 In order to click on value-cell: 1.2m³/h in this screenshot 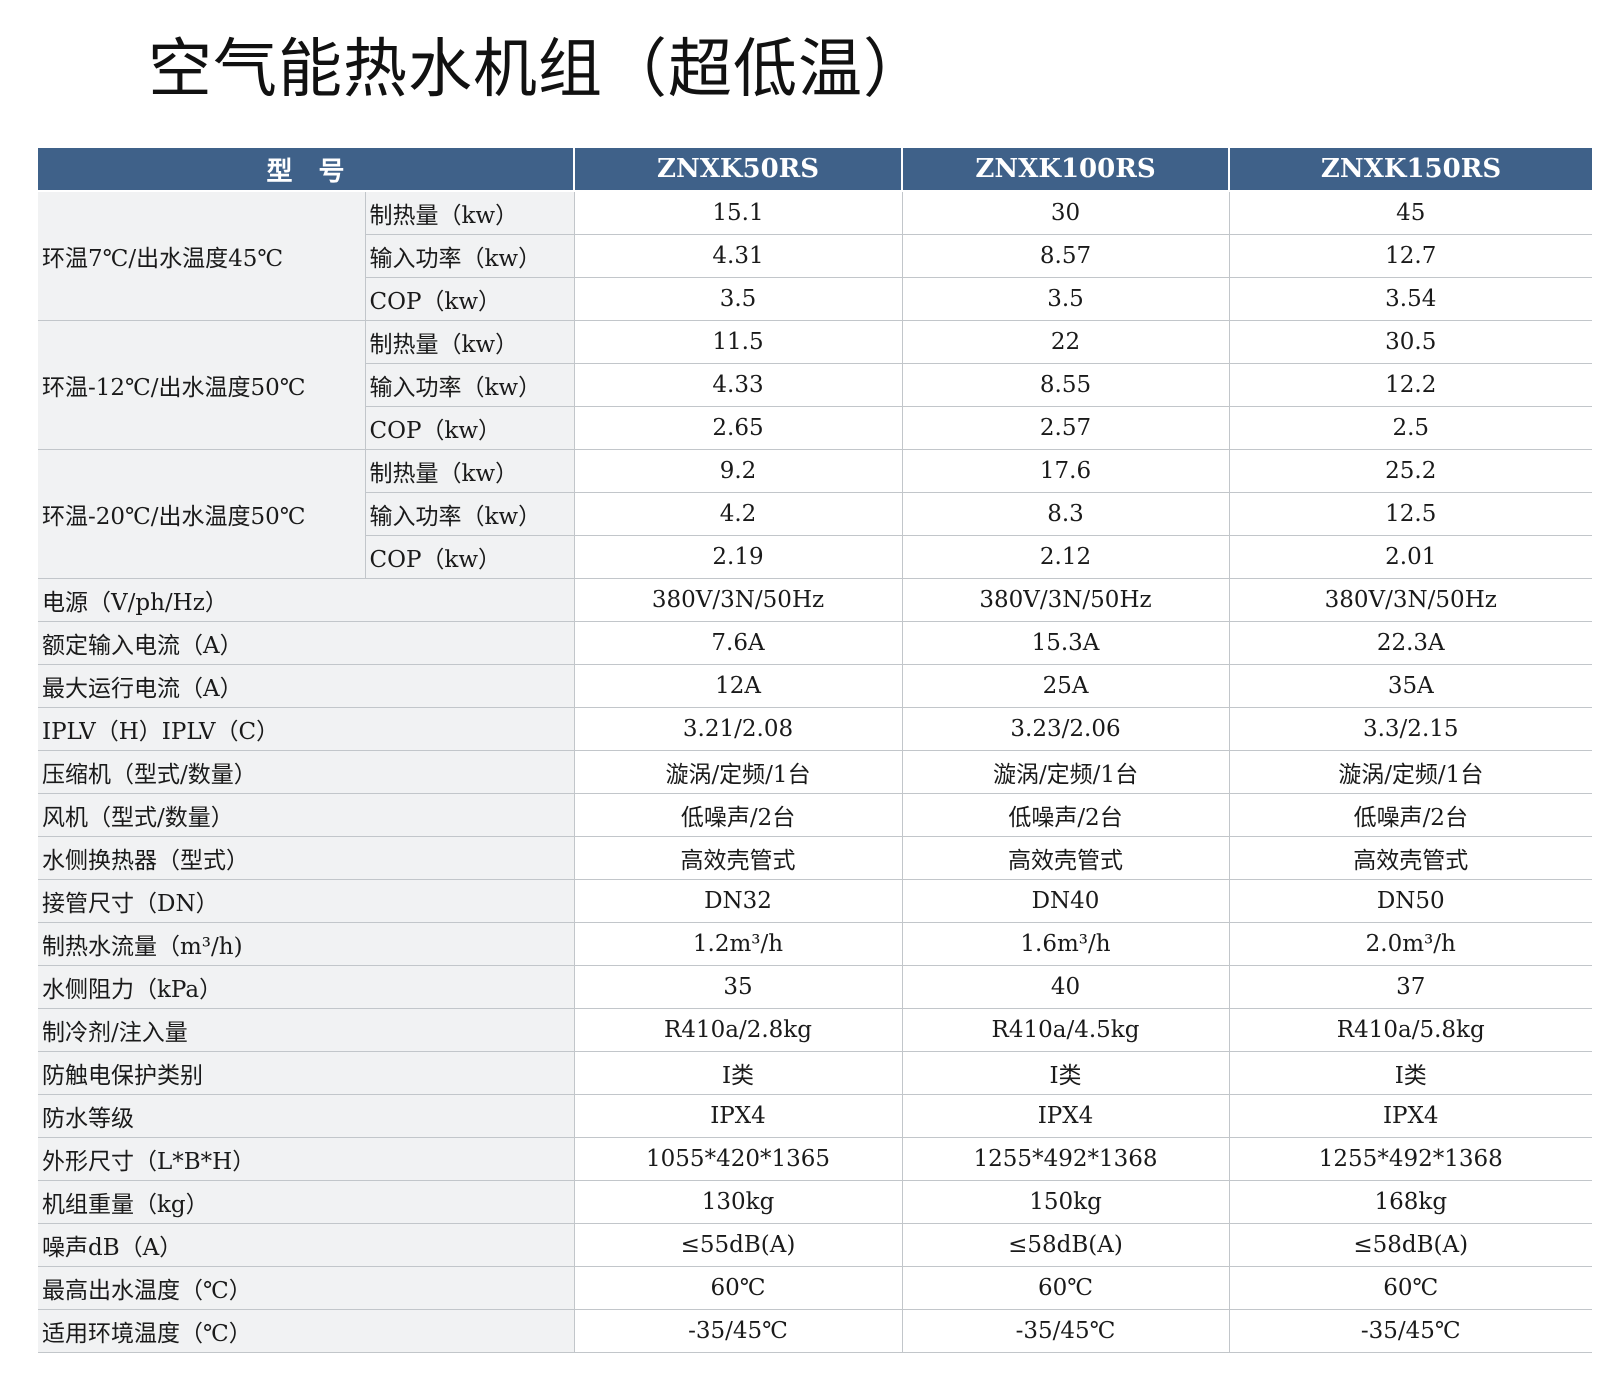, I will do `click(738, 944)`.